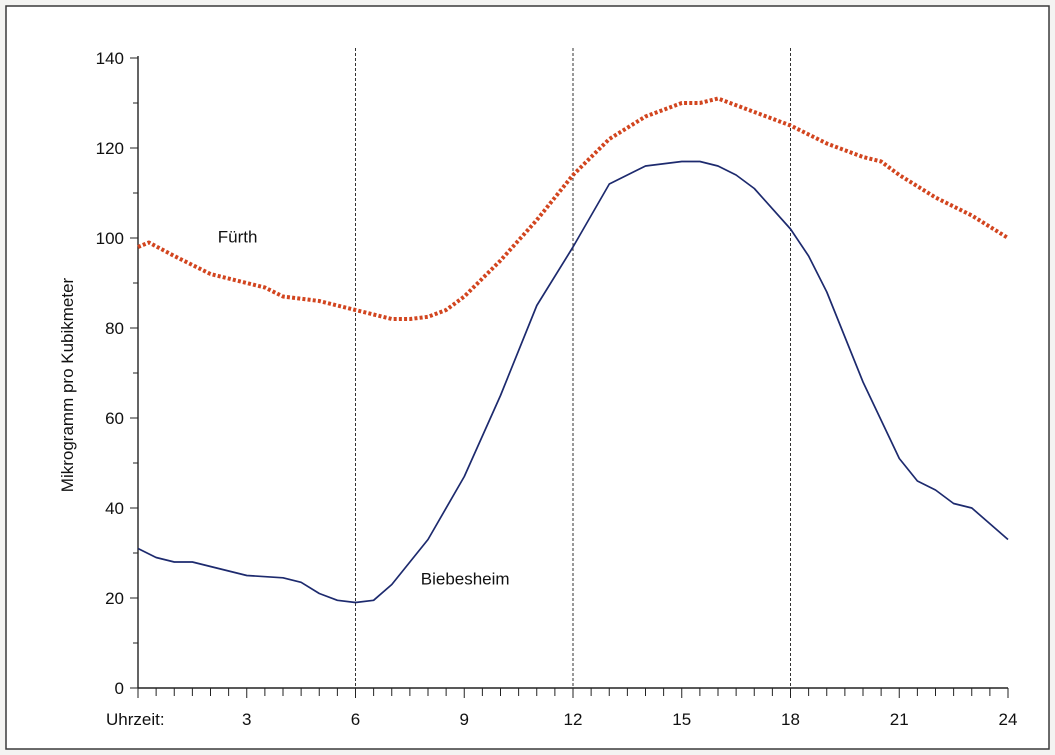  Describe the element at coordinates (114, 418) in the screenshot. I see `y-tick-label: 60` at that location.